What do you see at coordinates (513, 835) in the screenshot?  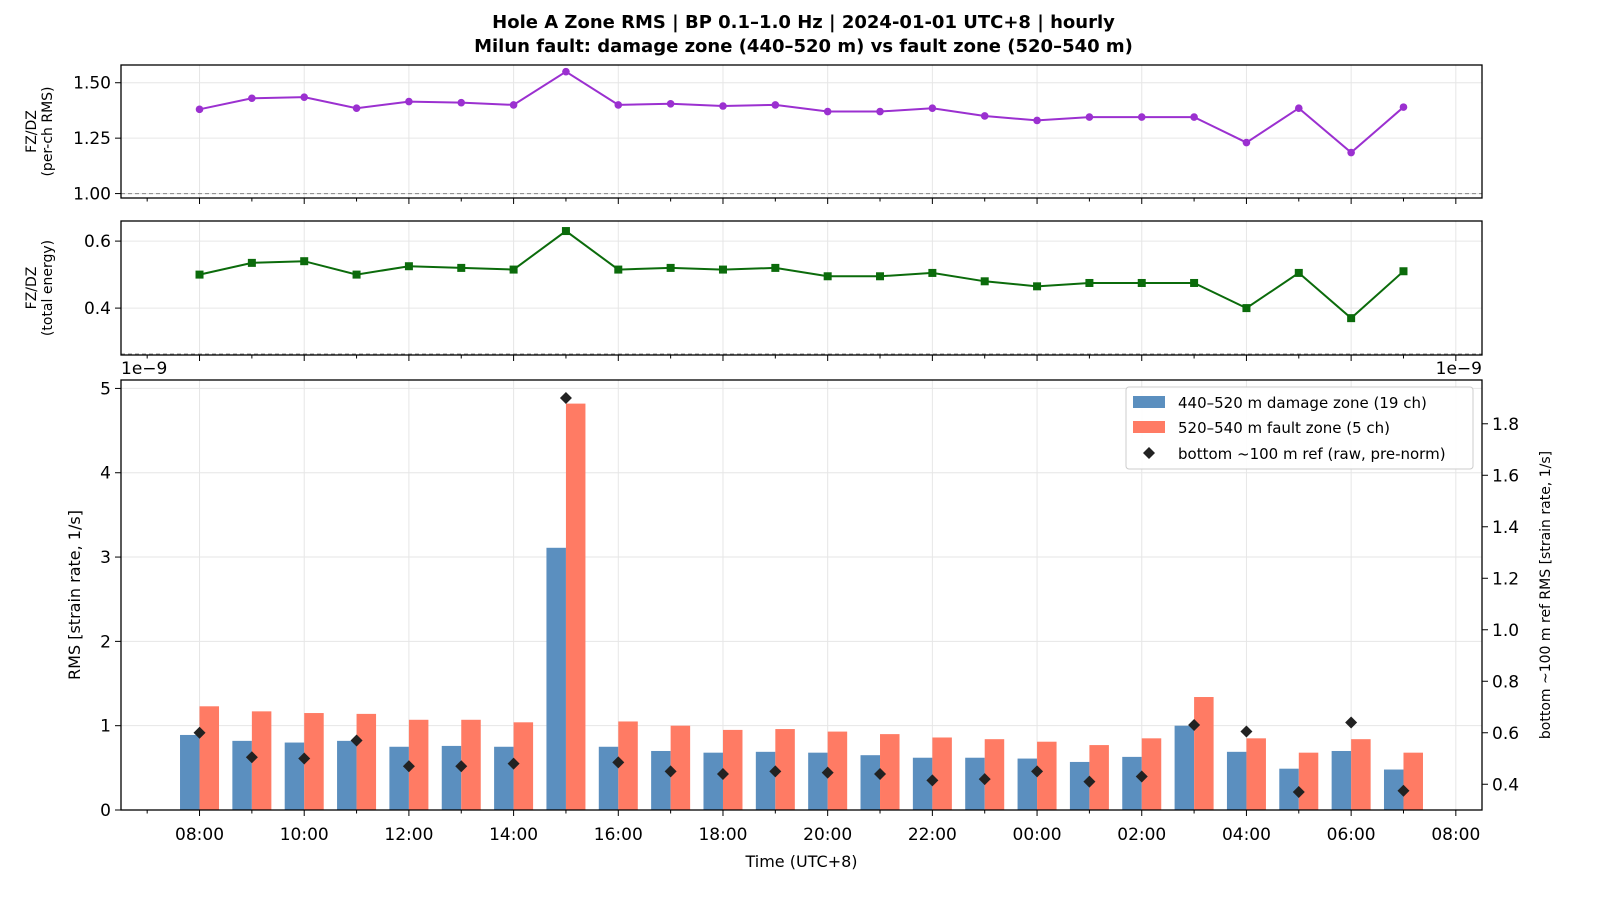 I see `x-tick-label: 14:00` at bounding box center [513, 835].